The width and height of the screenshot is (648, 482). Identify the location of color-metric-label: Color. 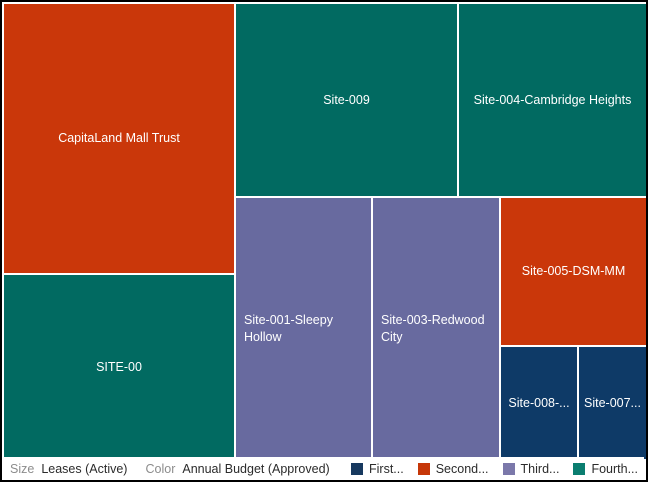
(160, 468).